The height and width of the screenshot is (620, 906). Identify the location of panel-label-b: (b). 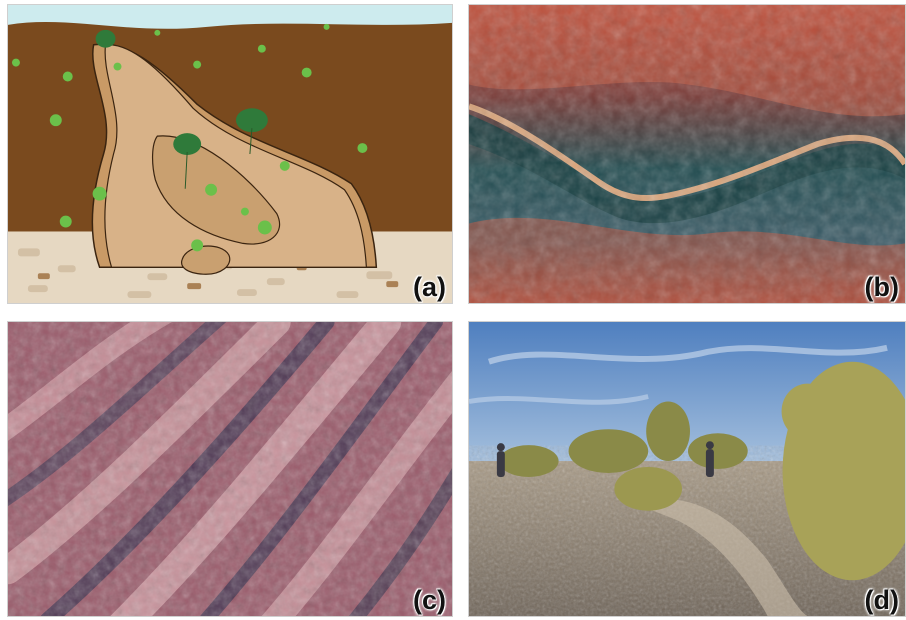
(881, 287).